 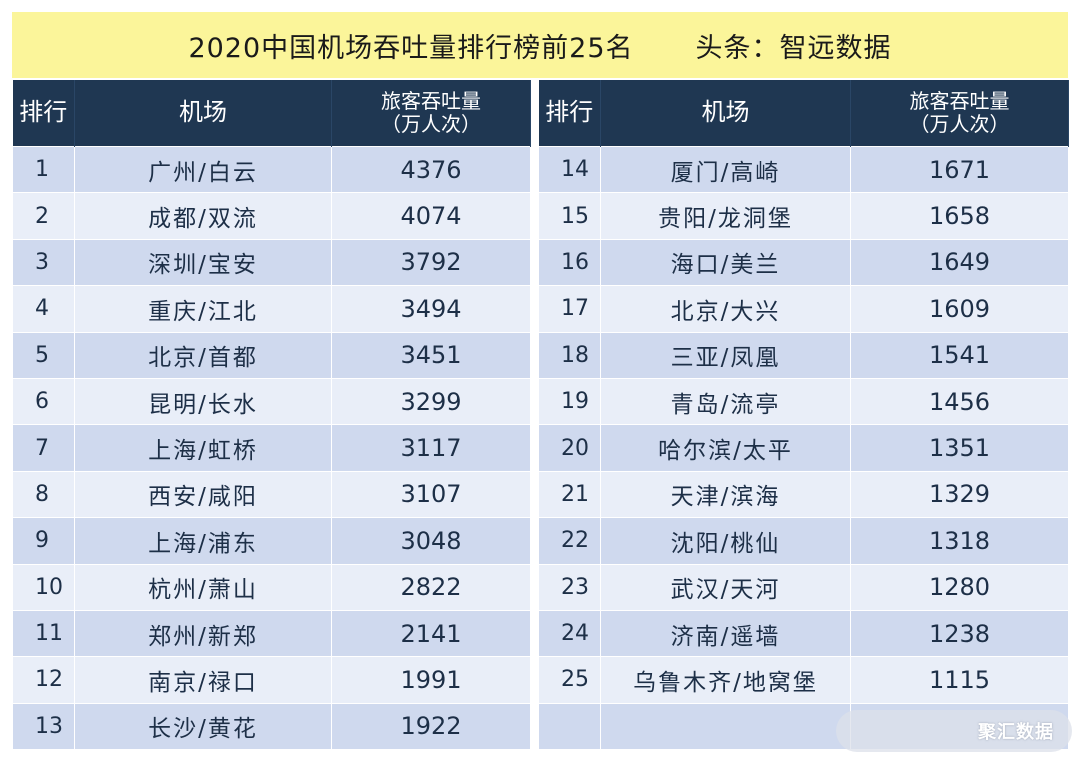 What do you see at coordinates (569, 309) in the screenshot?
I see `rank-cell: 17` at bounding box center [569, 309].